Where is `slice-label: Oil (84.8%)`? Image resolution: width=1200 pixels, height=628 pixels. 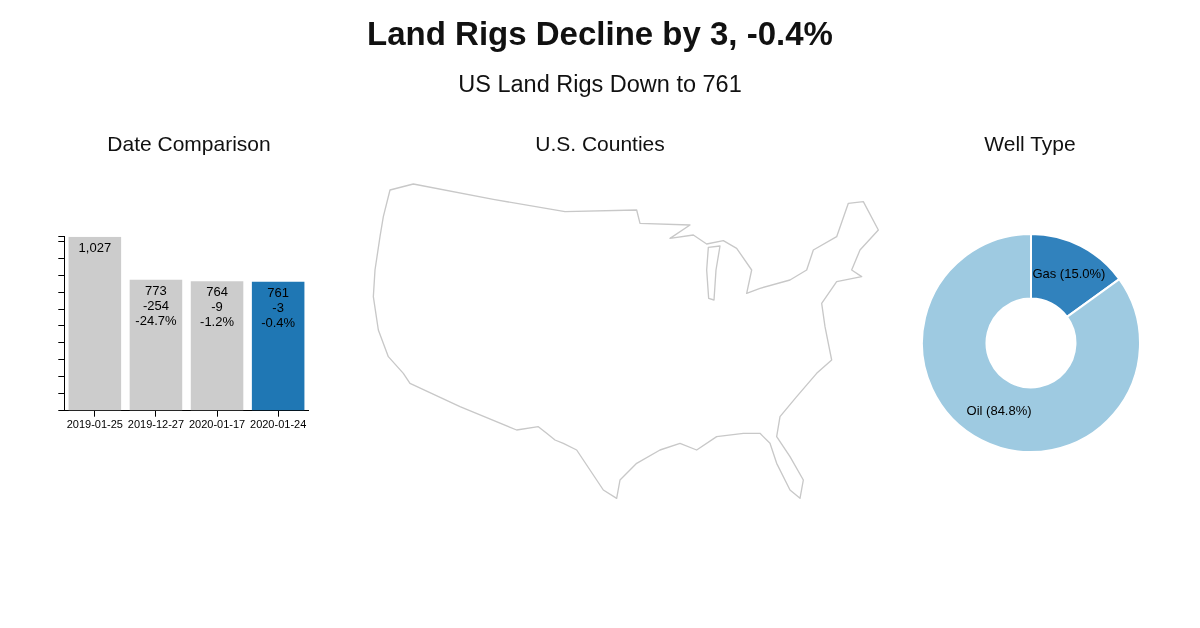 slice-label: Oil (84.8%) is located at coordinates (999, 410).